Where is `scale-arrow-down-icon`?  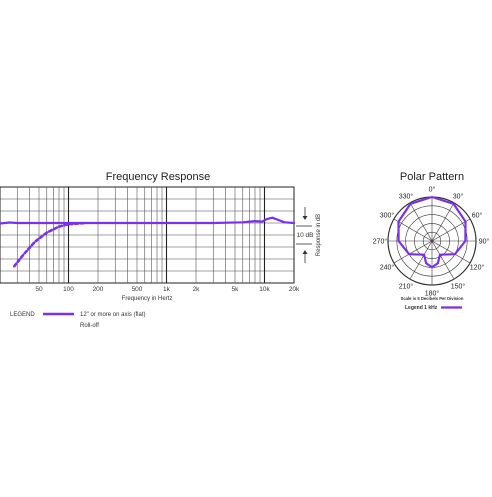 scale-arrow-down-icon is located at coordinates (305, 218).